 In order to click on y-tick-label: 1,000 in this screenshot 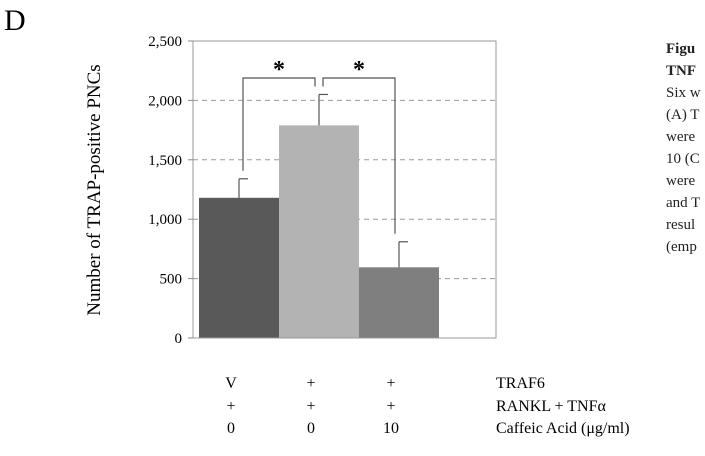, I will do `click(165, 220)`.